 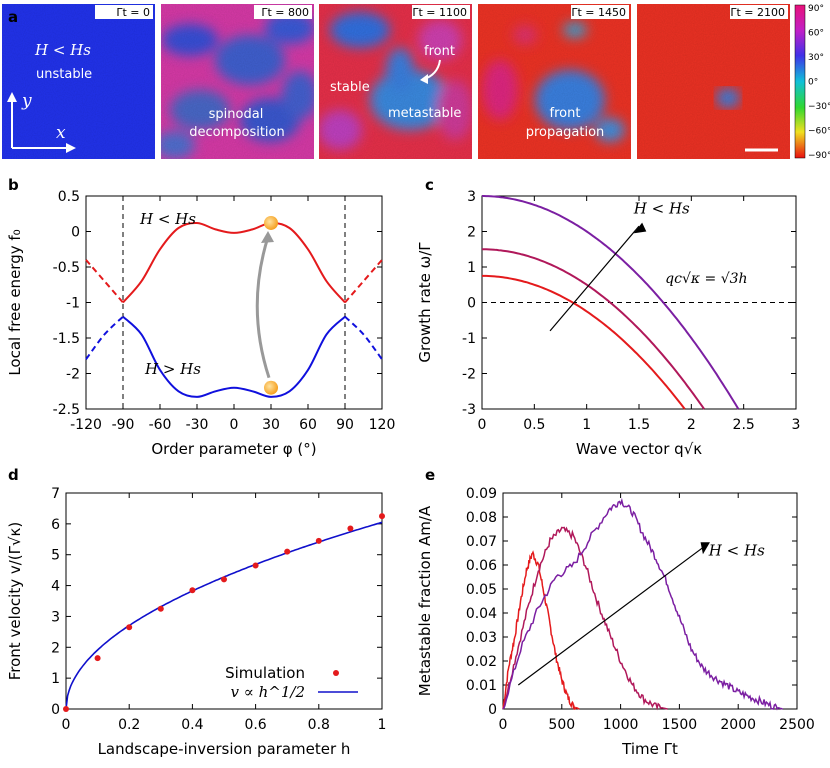 What do you see at coordinates (424, 113) in the screenshot?
I see `frame2-metastable: metastable` at bounding box center [424, 113].